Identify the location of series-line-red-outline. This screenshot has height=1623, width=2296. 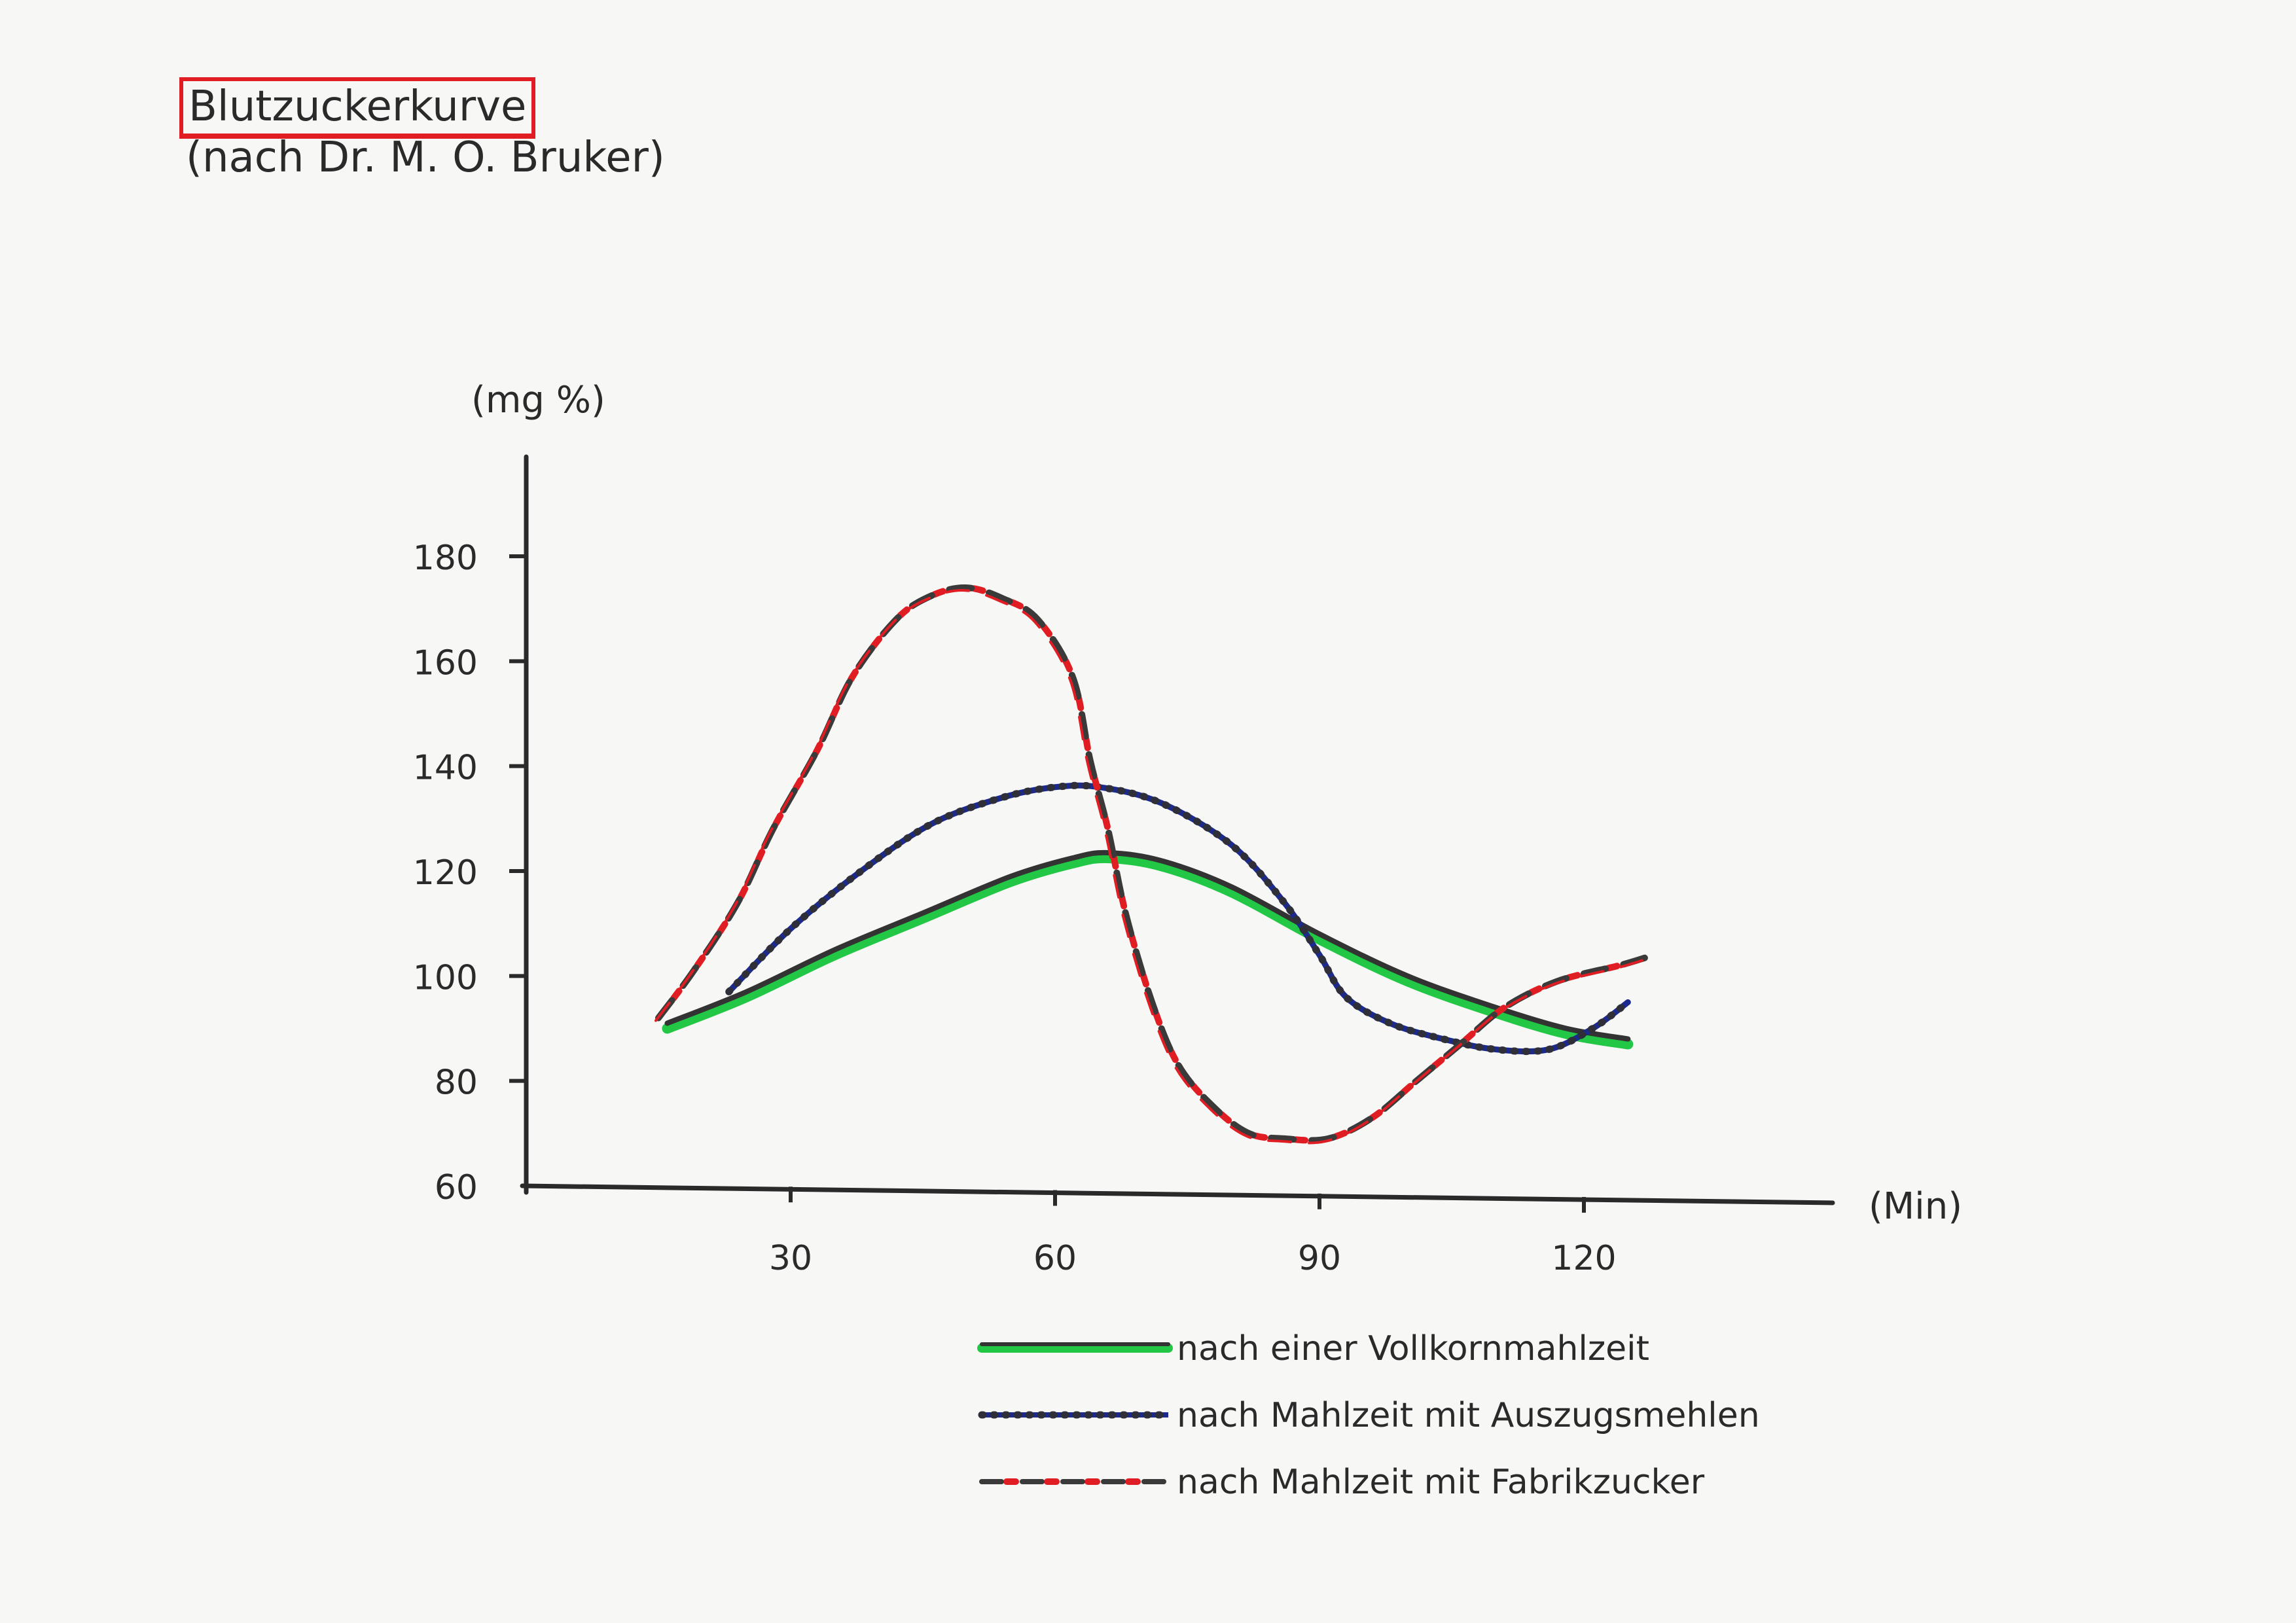
(1150, 867).